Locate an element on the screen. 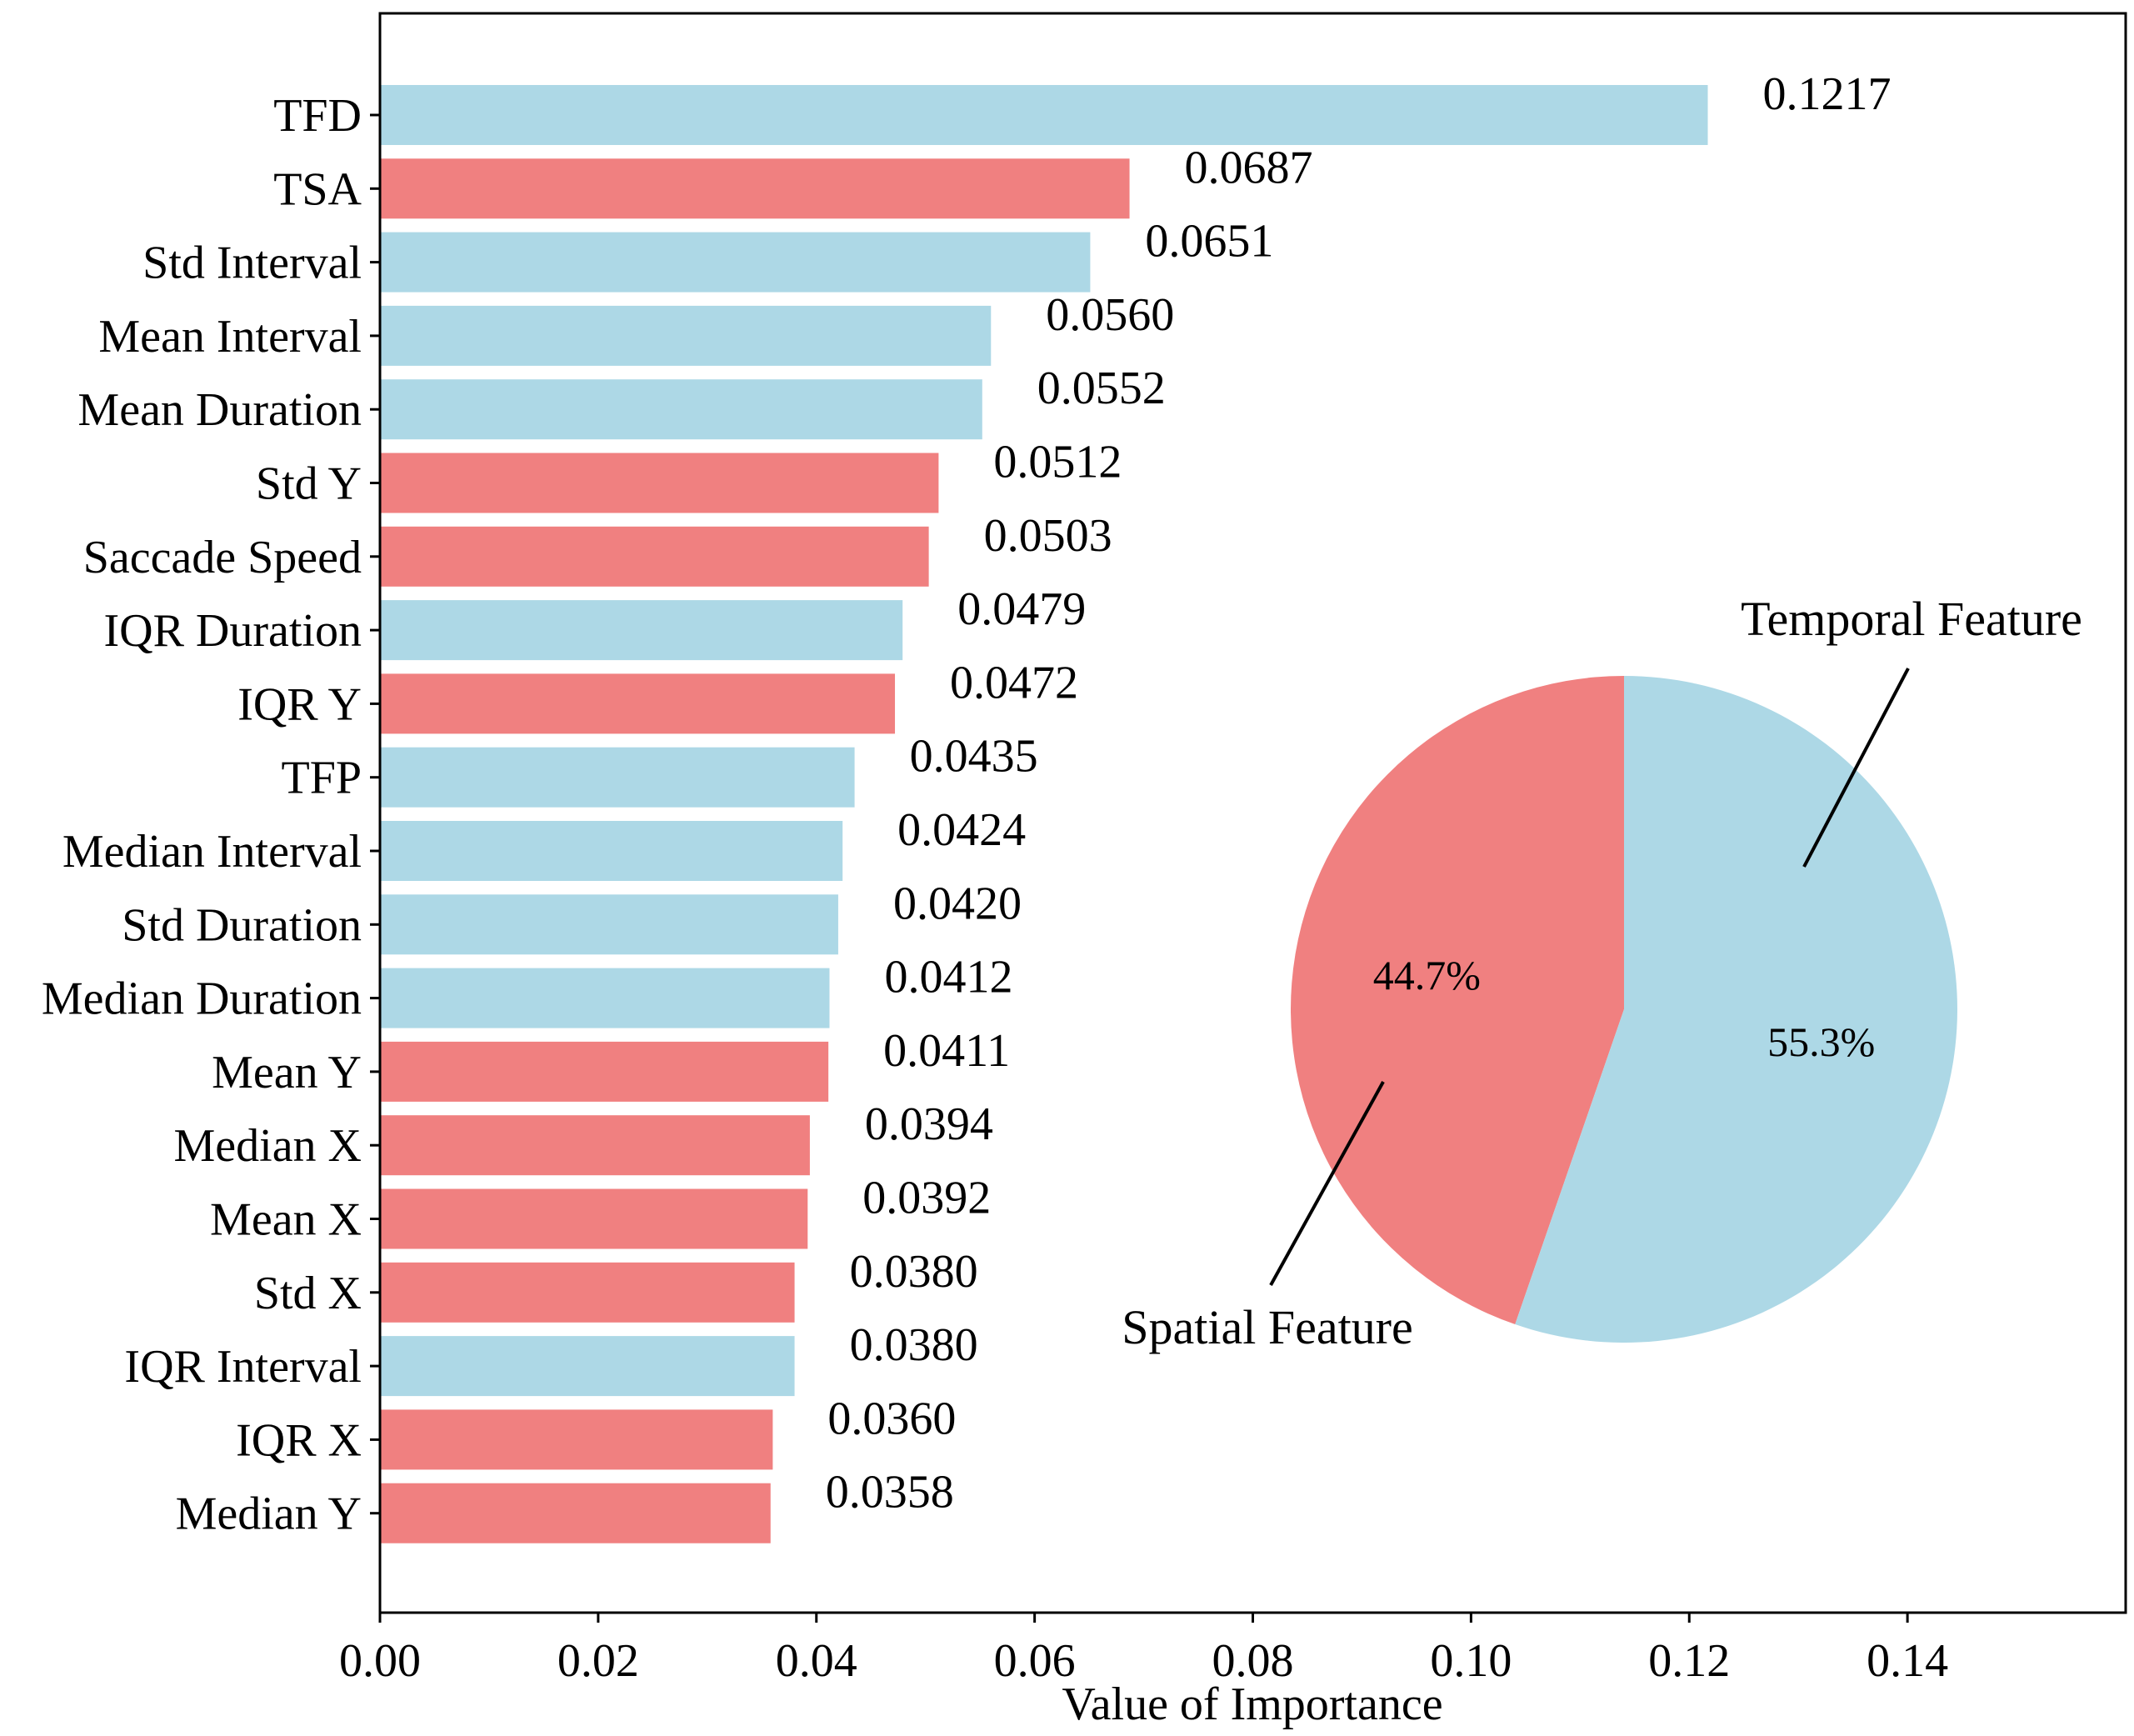 Image resolution: width=2134 pixels, height=1736 pixels. value-label-median-x: 0.0394 is located at coordinates (929, 1124).